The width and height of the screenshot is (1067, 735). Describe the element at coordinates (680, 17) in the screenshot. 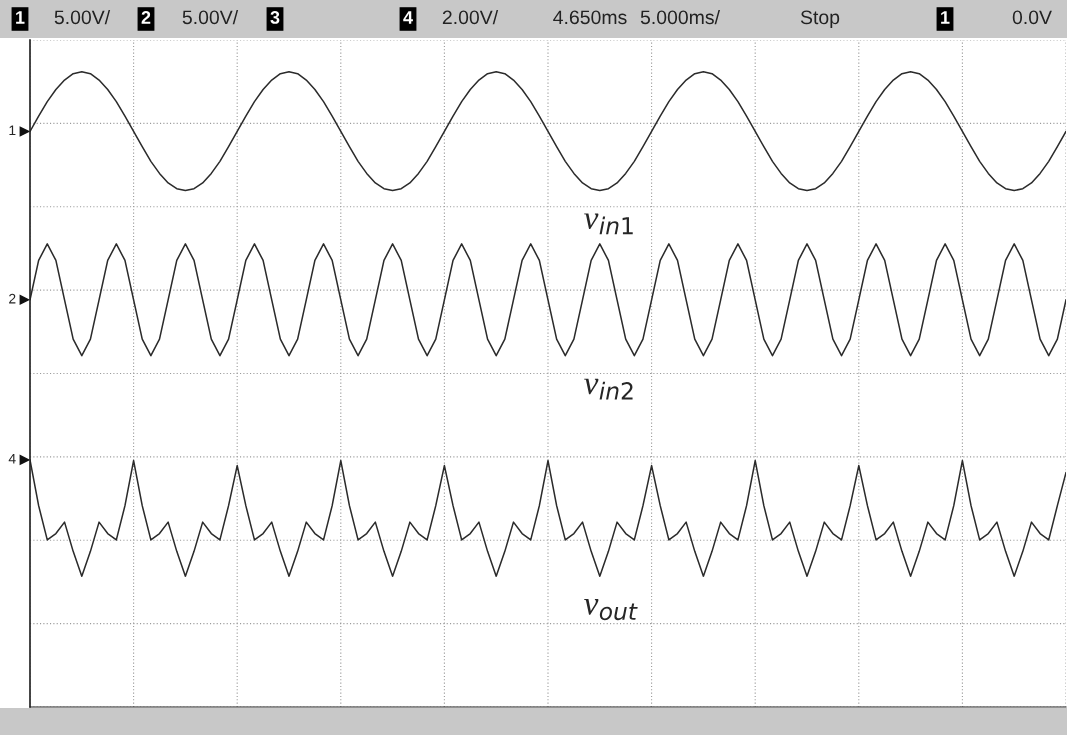

I see `text: 5.000ms/` at that location.